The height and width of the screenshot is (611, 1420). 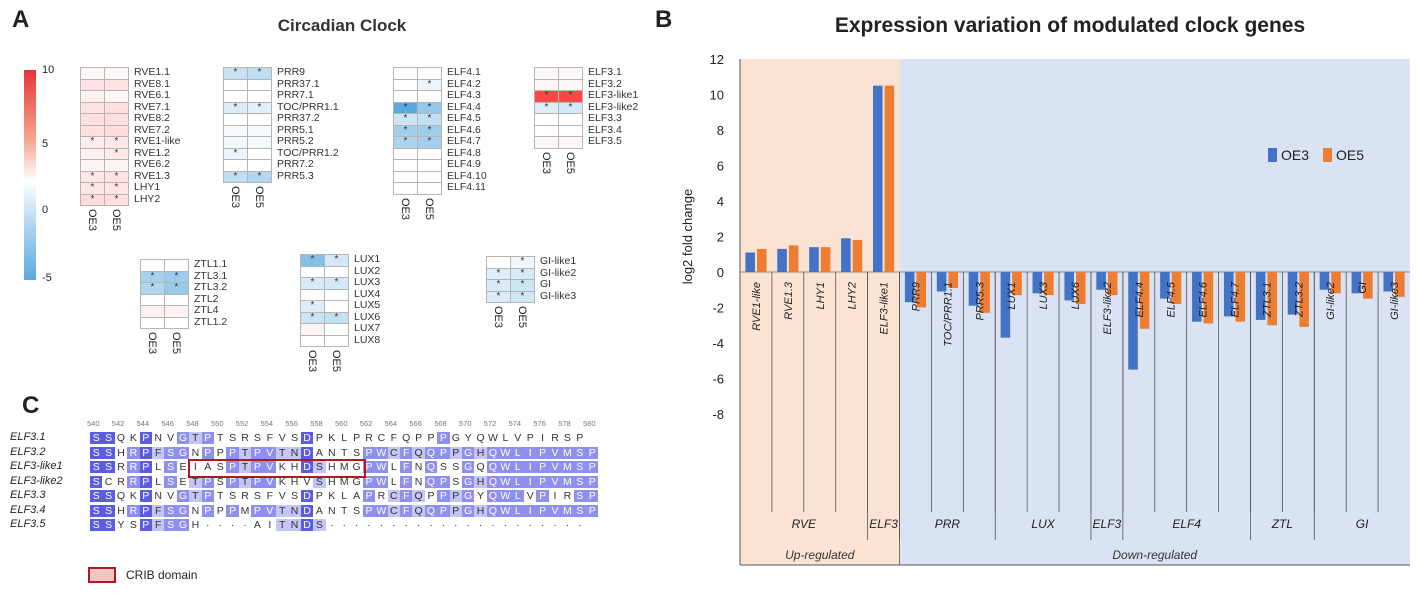 I want to click on heatmap-gene-label: GI-like3, so click(x=558, y=295).